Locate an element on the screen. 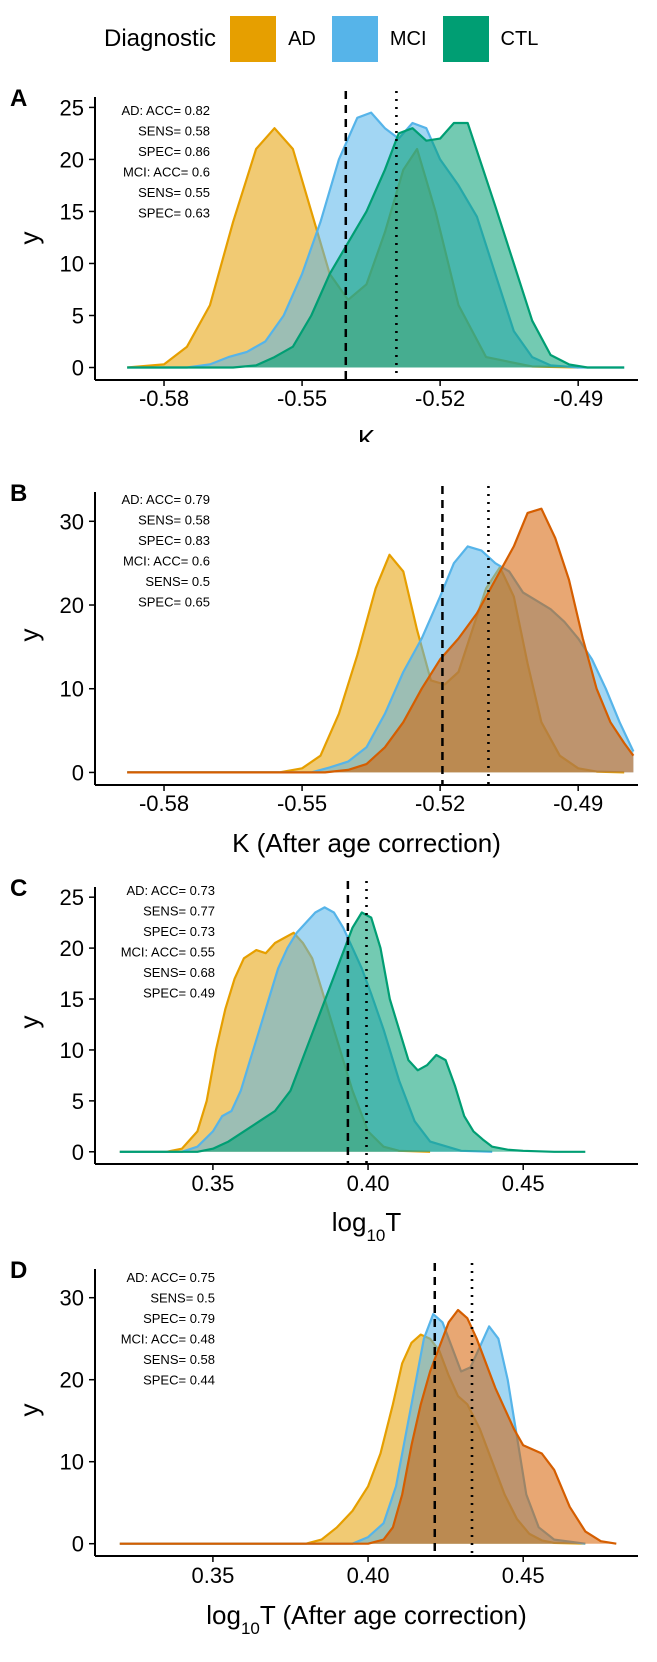 The image size is (657, 1662). x-axis-label: log10T (After age correction) is located at coordinates (366, 1619).